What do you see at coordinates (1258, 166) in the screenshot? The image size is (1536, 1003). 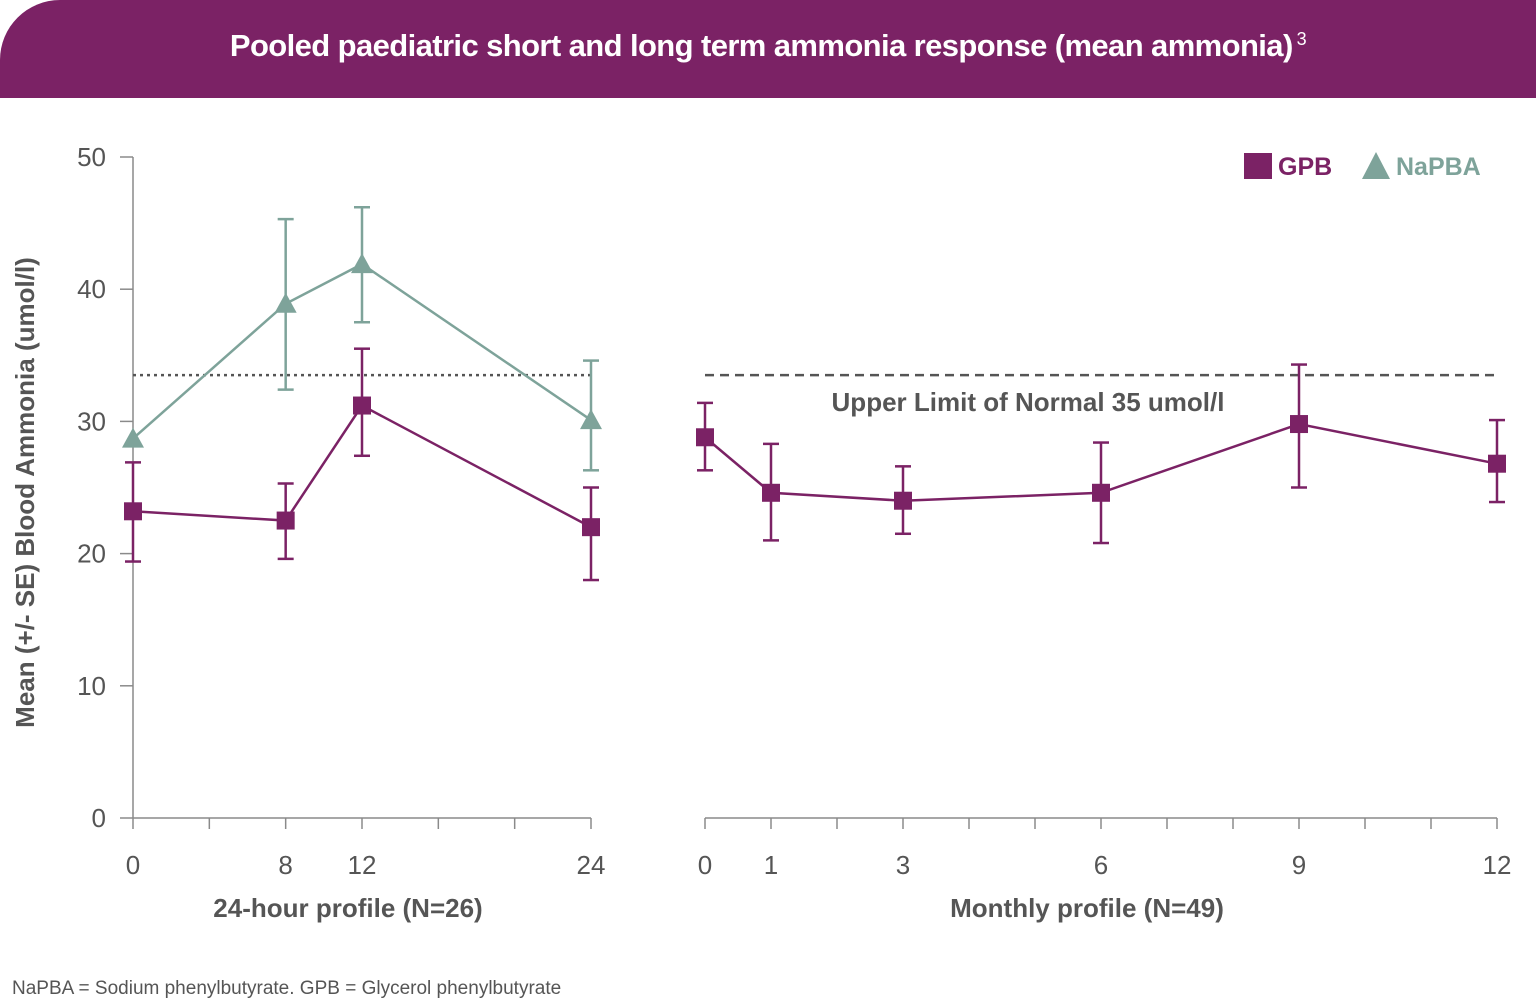 I see `legend-gpb-marker` at bounding box center [1258, 166].